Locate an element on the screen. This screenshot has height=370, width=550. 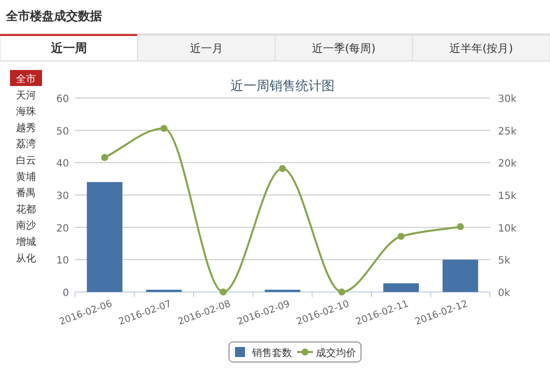
text: 海珠 is located at coordinates (26, 112).